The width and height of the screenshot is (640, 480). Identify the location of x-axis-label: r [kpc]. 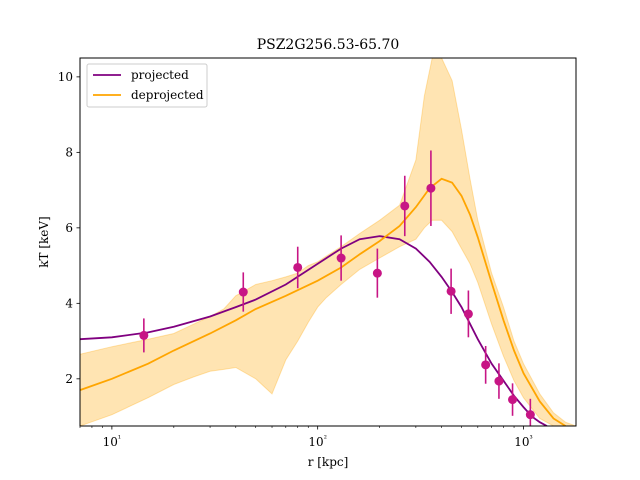
(328, 462).